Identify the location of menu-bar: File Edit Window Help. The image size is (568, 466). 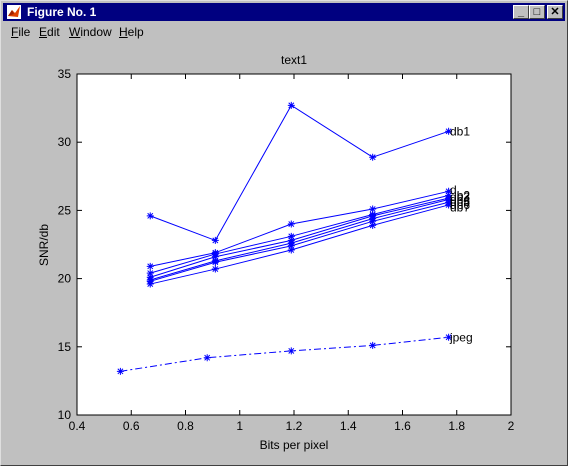
(284, 32).